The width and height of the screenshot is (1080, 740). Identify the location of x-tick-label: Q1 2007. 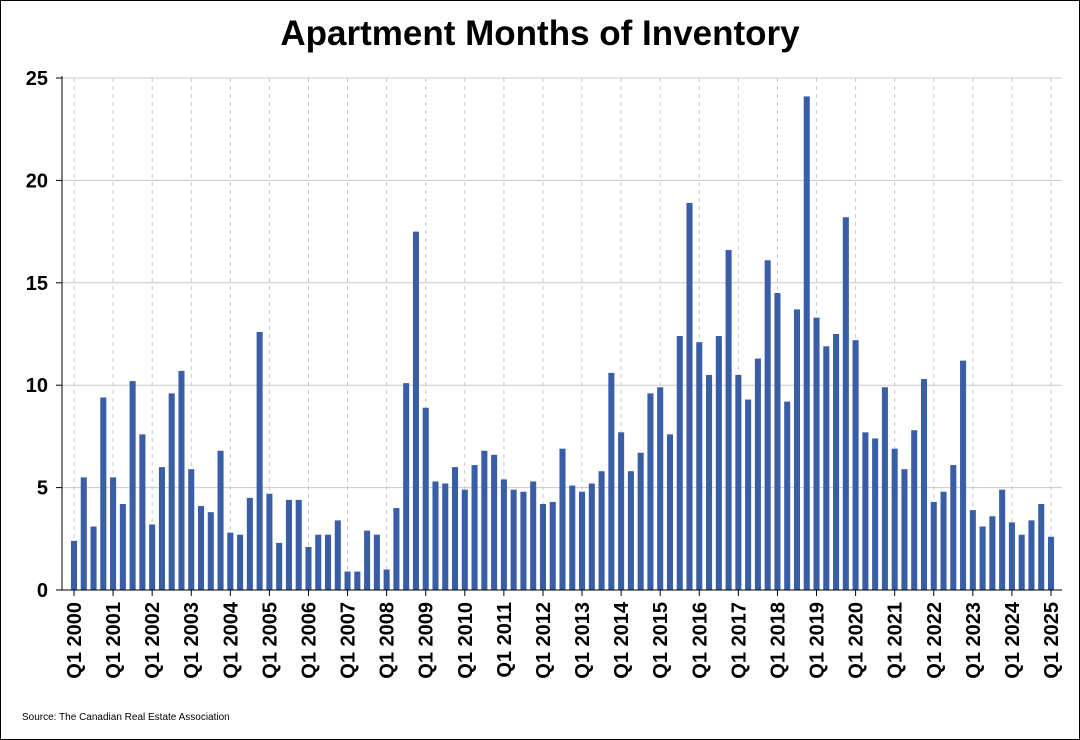
(349, 640).